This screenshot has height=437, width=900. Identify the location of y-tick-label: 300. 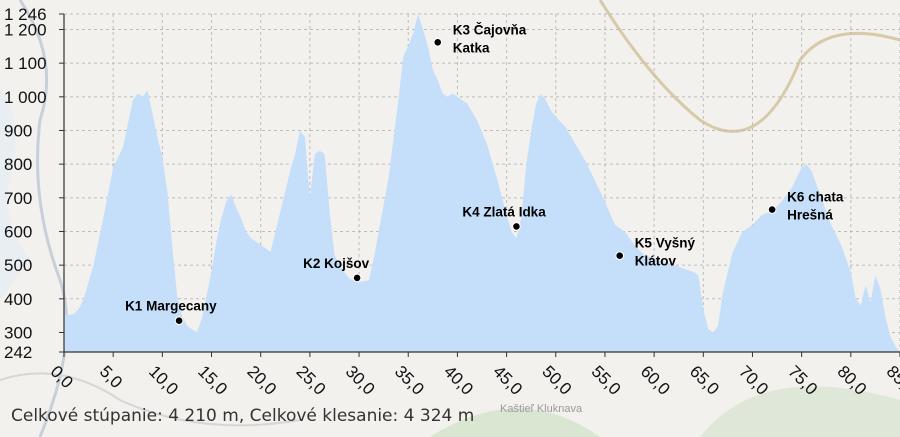
(18, 332).